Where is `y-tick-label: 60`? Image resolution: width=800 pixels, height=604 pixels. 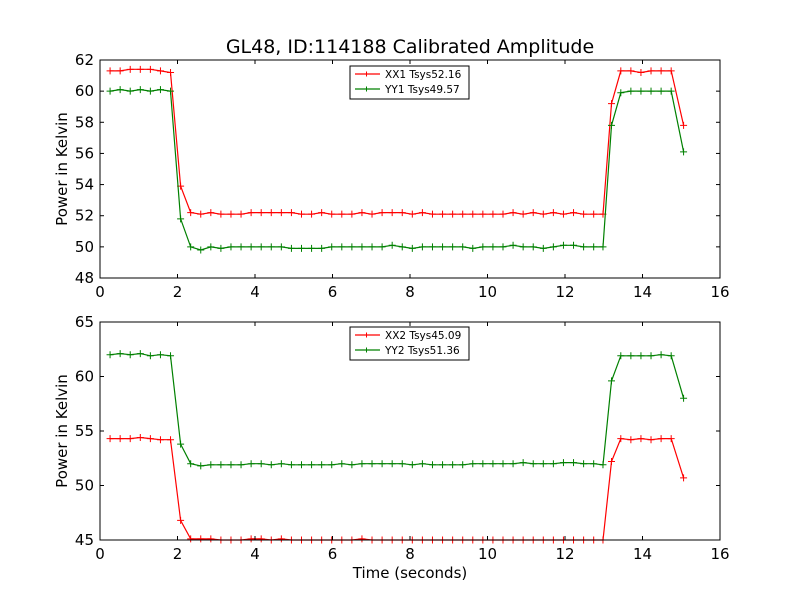 y-tick-label: 60 is located at coordinates (84, 91).